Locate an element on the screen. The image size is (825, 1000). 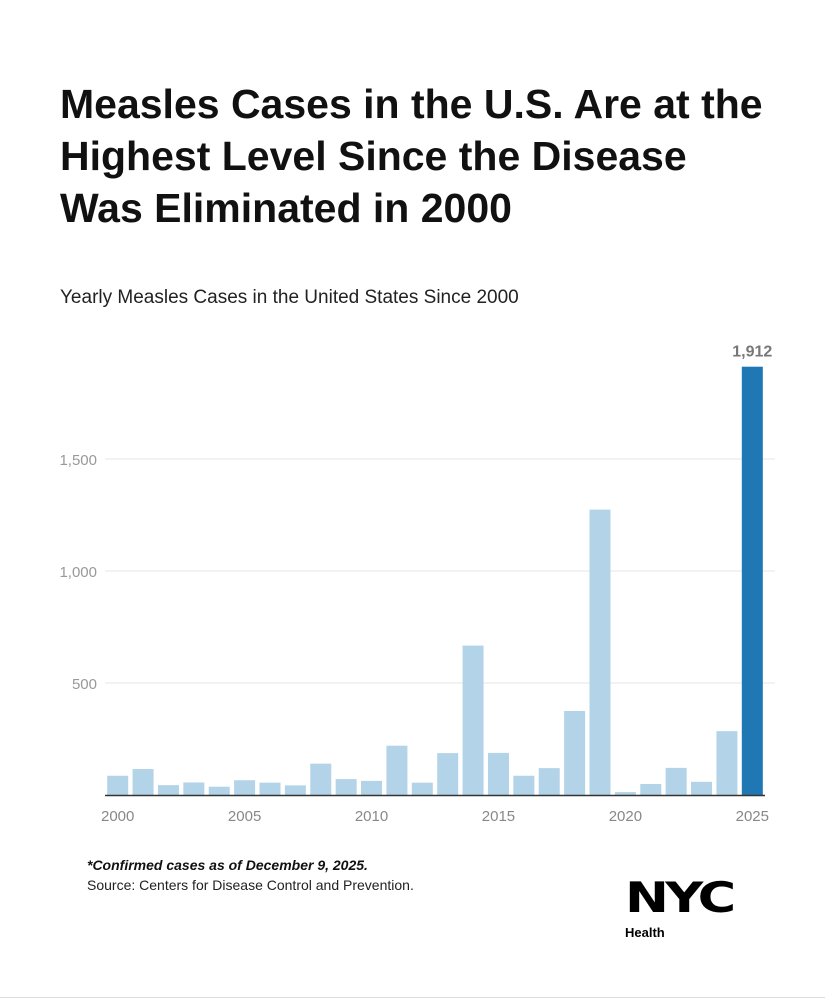
data-label: 1,912 is located at coordinates (752, 352).